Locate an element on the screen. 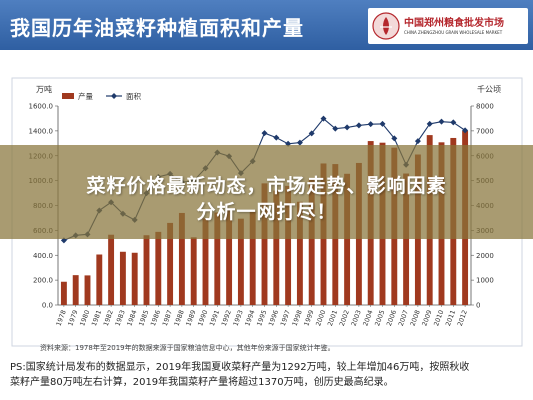  y-right-tick-label: 0 is located at coordinates (478, 306).